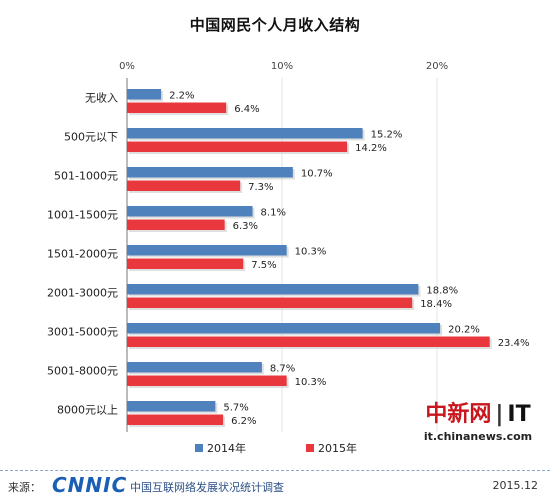 The width and height of the screenshot is (550, 499). What do you see at coordinates (82, 215) in the screenshot?
I see `category-label: 1001-1500元` at bounding box center [82, 215].